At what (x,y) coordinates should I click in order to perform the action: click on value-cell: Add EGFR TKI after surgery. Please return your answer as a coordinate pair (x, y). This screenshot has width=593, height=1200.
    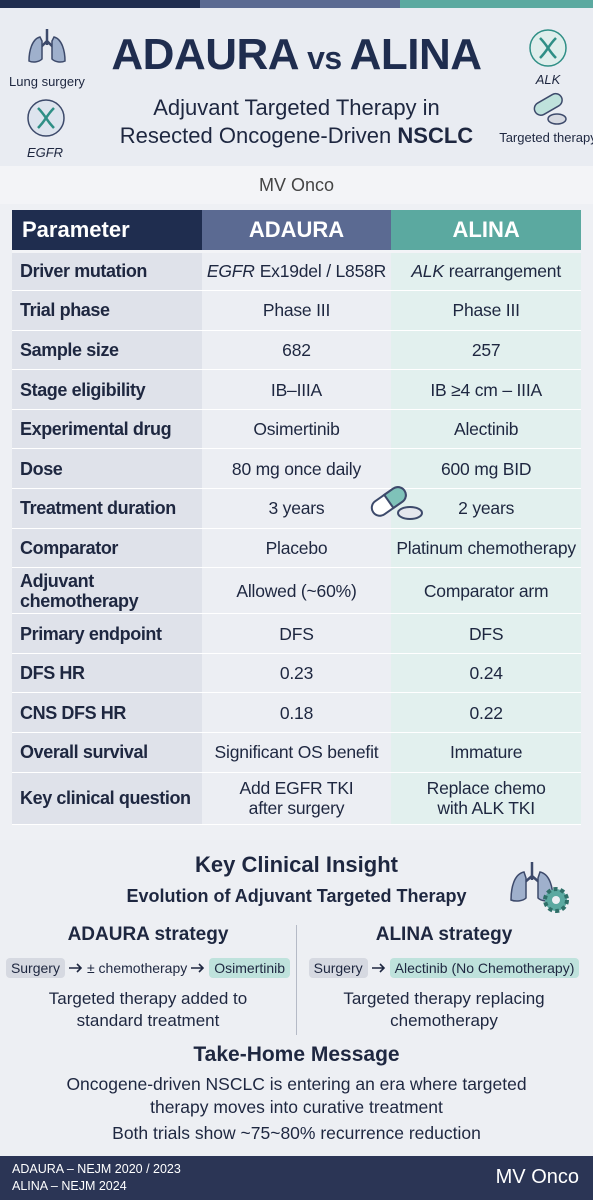
    Looking at the image, I should click on (296, 798).